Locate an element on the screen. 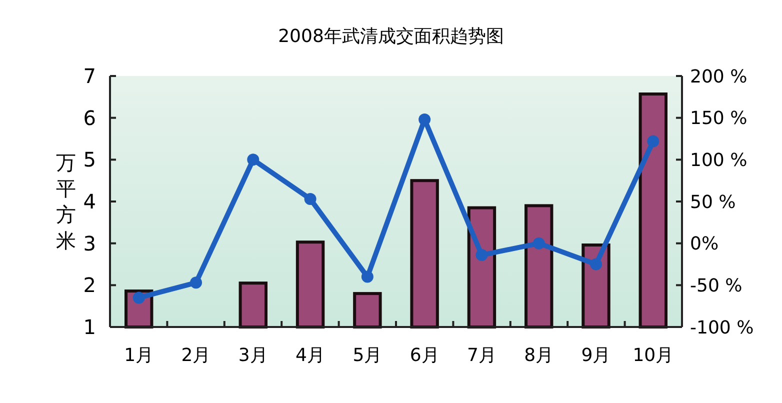  y2-tick-label: 150 % is located at coordinates (719, 119).